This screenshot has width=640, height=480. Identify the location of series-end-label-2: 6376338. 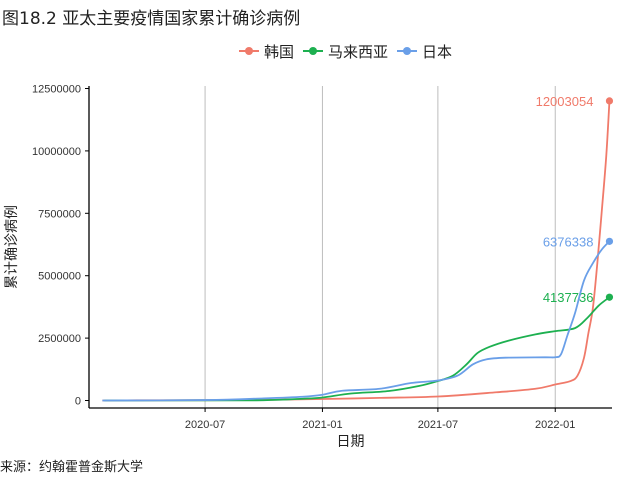
(568, 241).